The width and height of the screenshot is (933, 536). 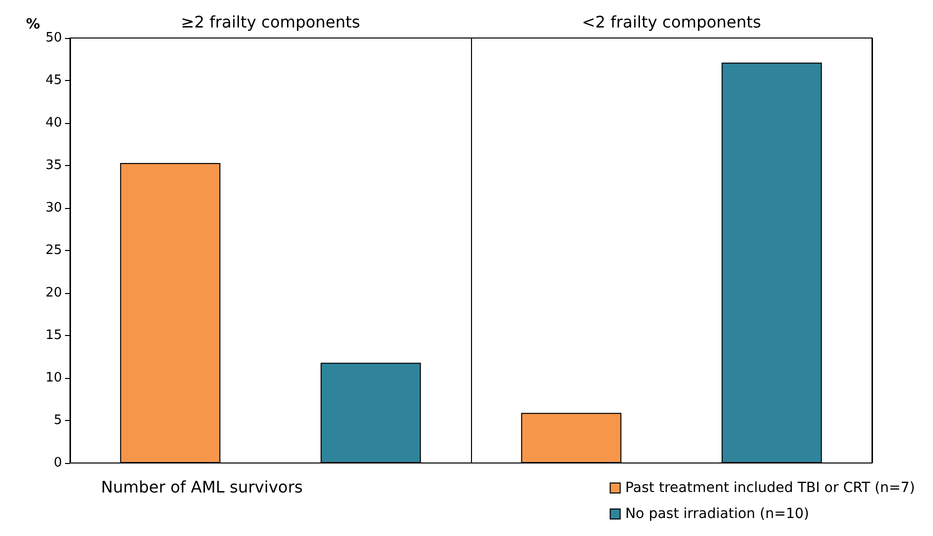 What do you see at coordinates (53, 335) in the screenshot?
I see `y-tick-label: 15` at bounding box center [53, 335].